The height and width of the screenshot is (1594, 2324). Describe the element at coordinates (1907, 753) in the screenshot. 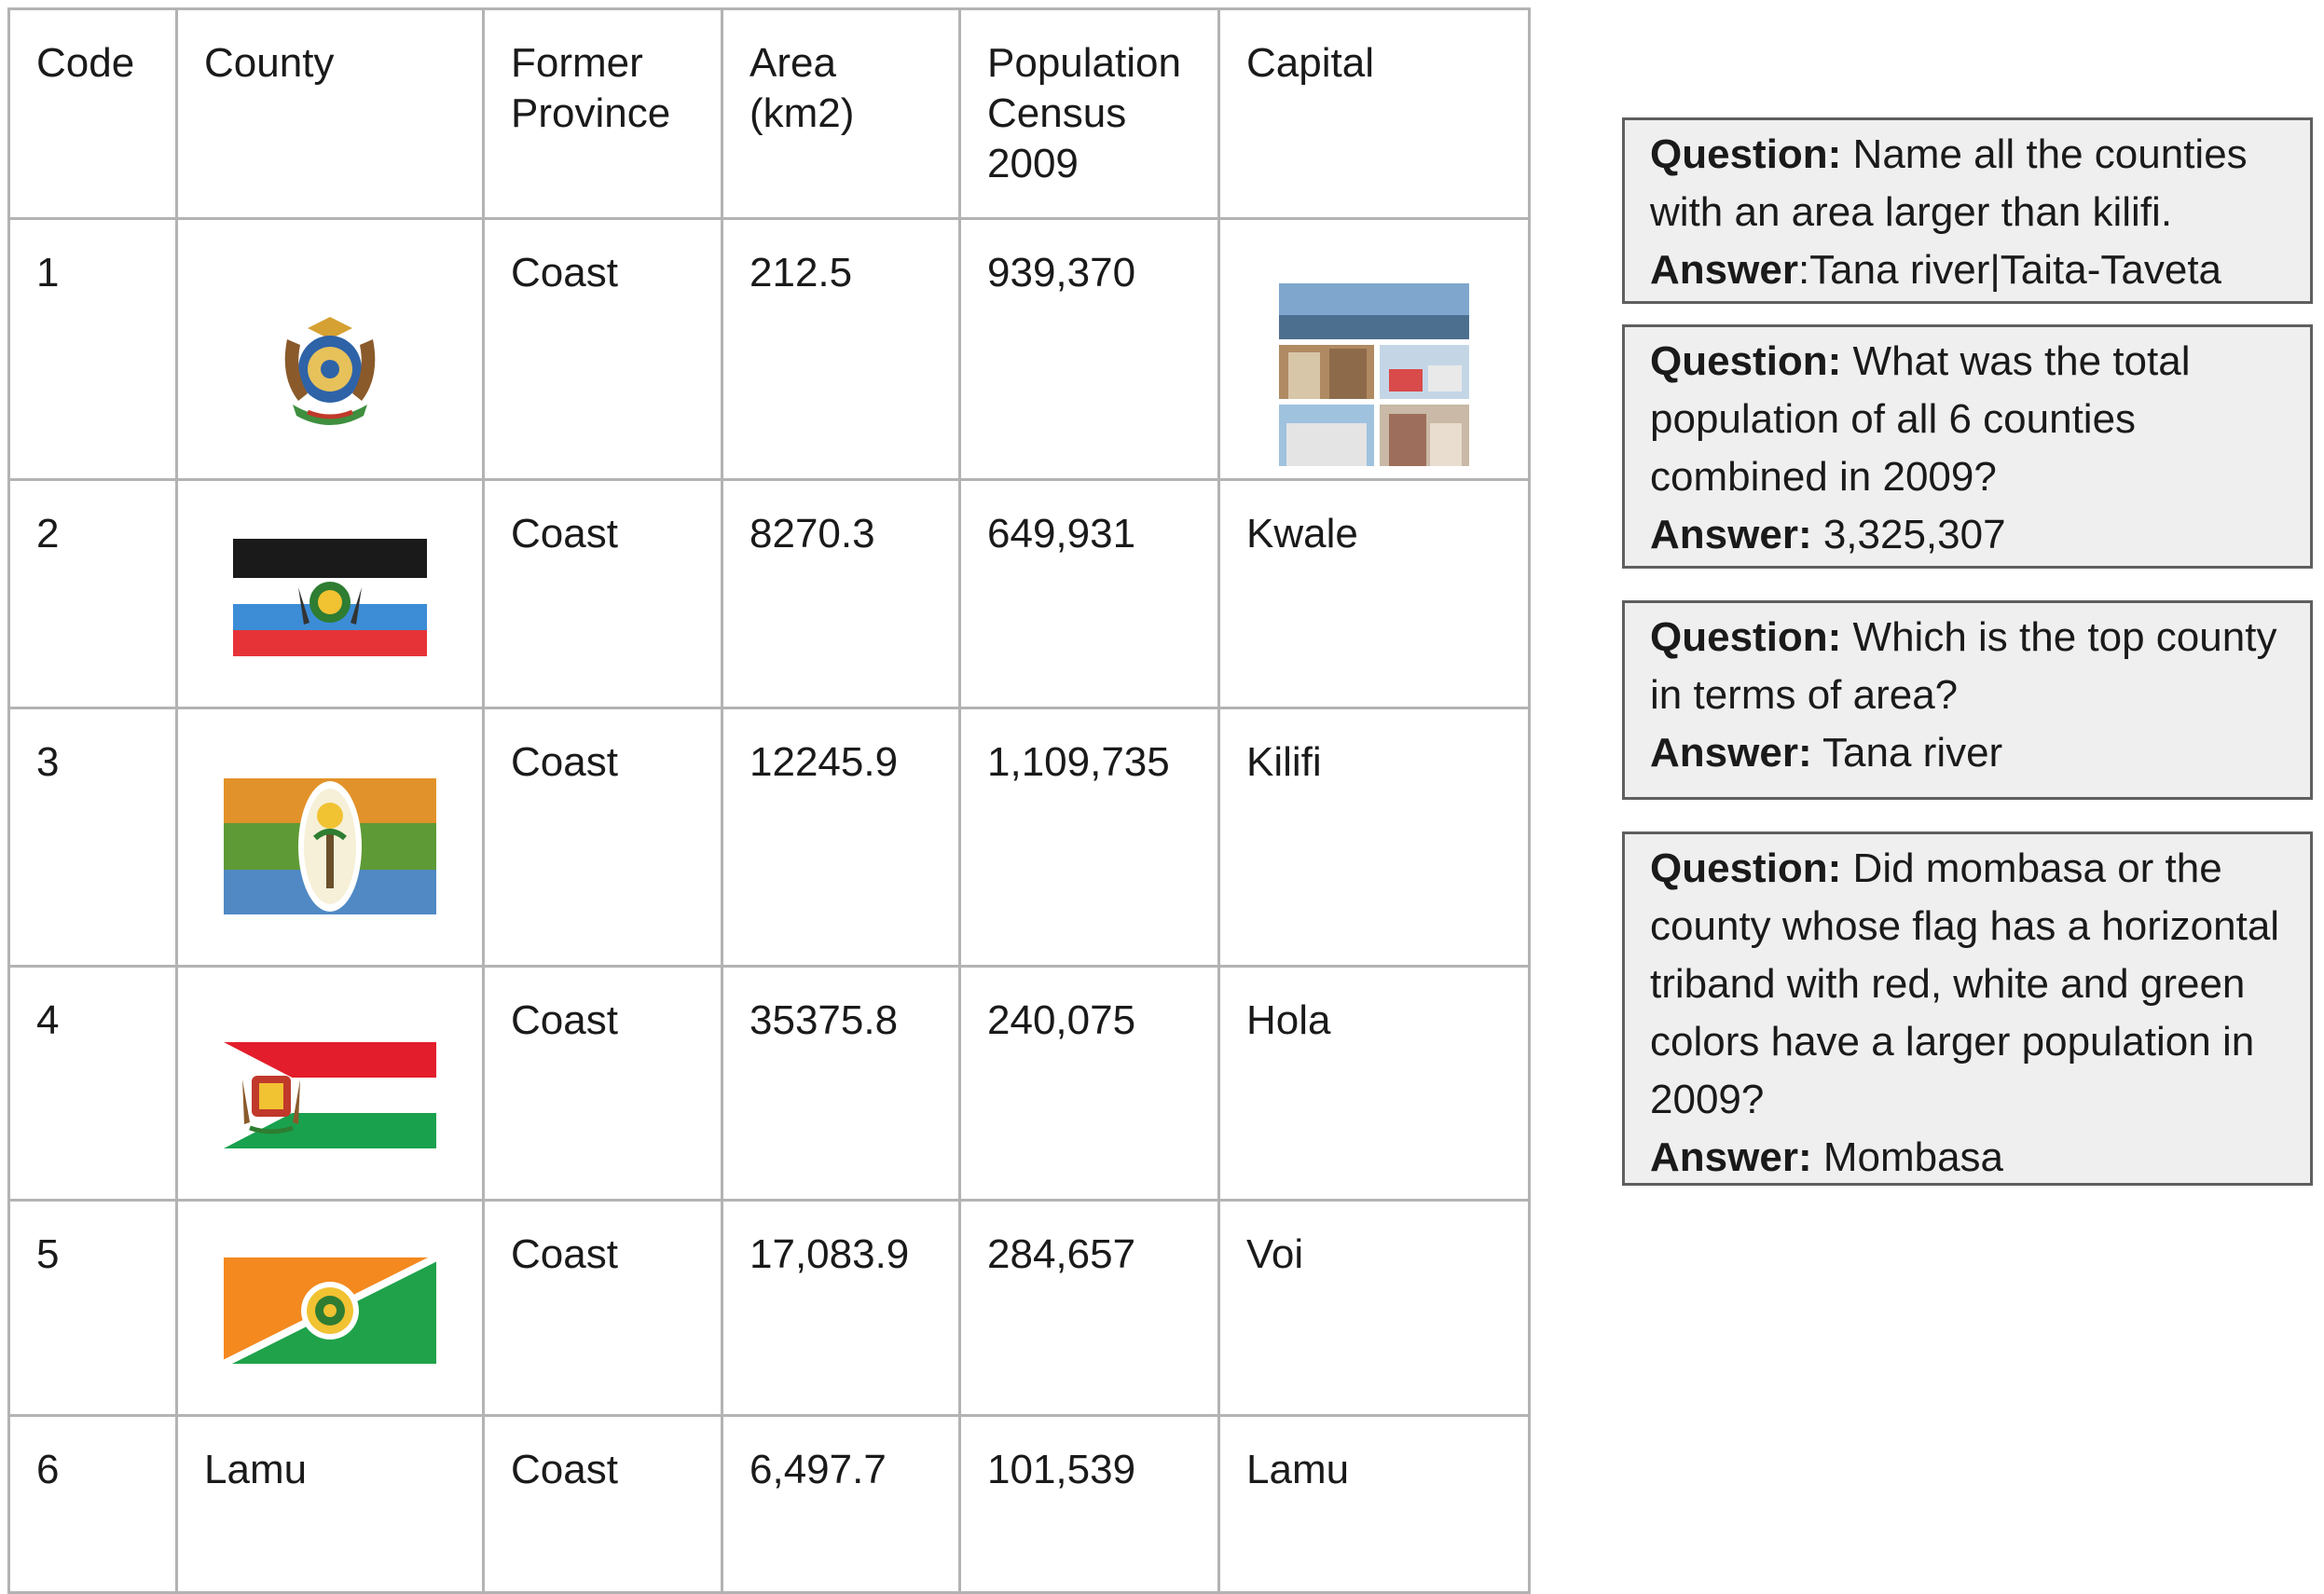

I see `answer-text: Tana river` at that location.